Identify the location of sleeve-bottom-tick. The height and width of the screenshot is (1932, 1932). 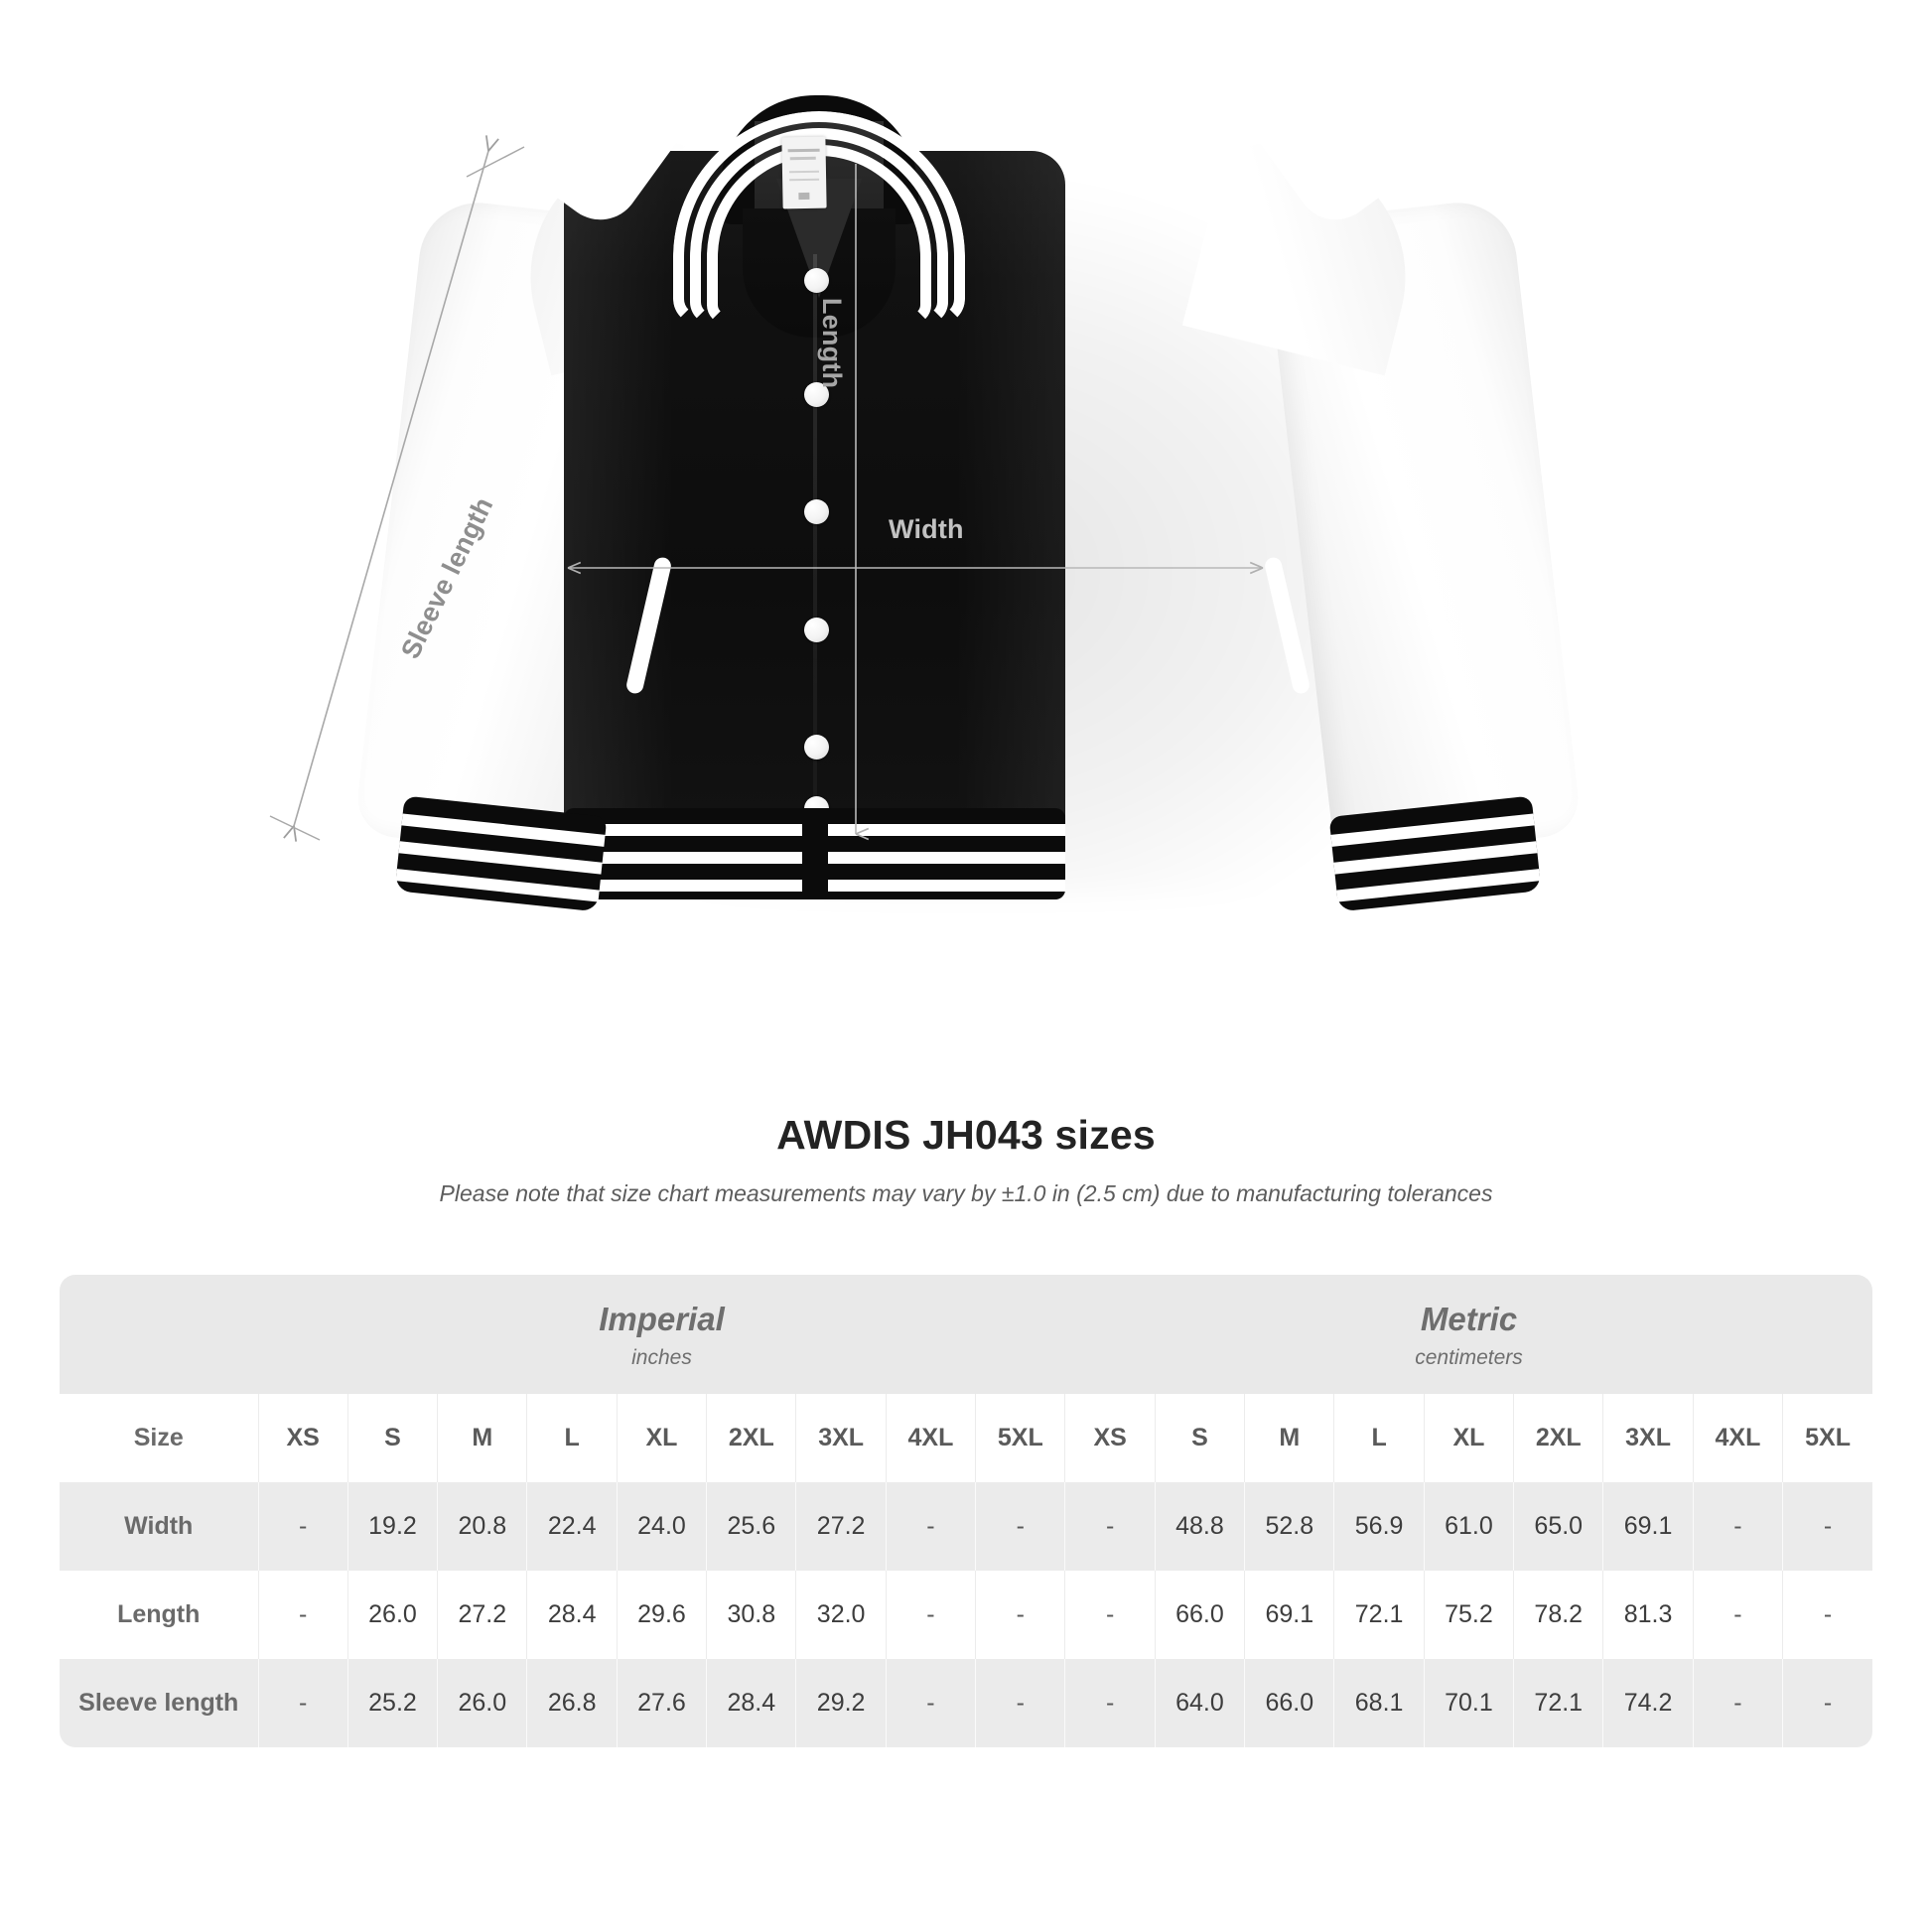
(295, 828).